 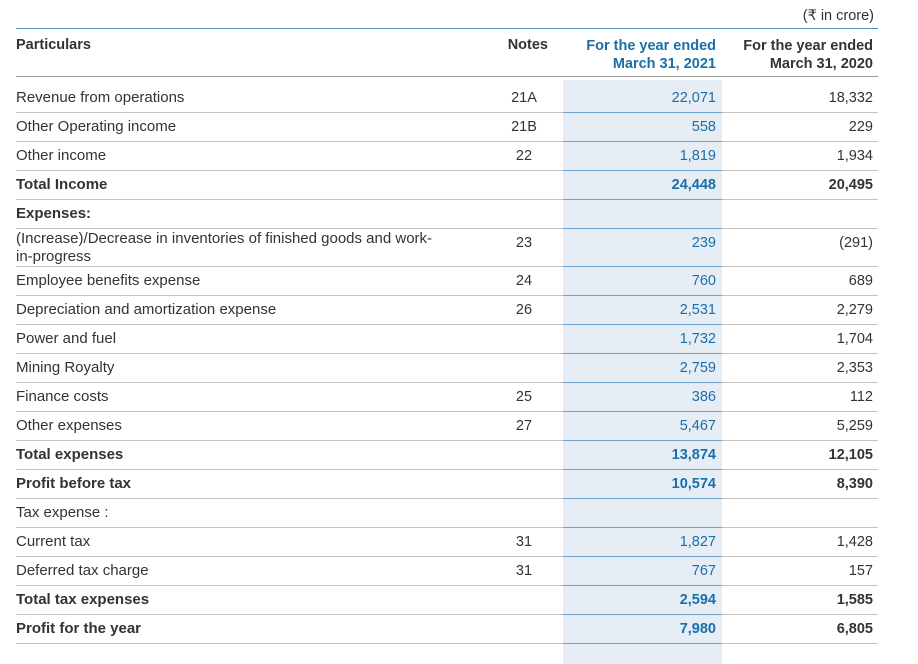 I want to click on row-label: Revenue from operations, so click(x=100, y=97).